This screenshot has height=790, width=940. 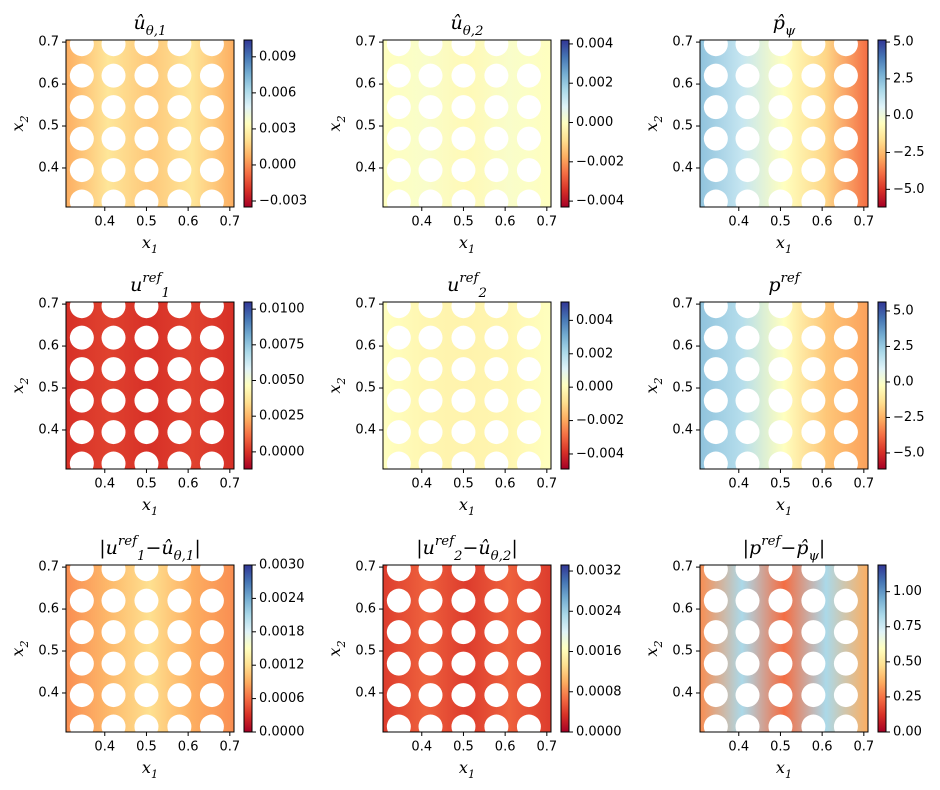 I want to click on y-tick-label: 0.6, so click(x=682, y=609).